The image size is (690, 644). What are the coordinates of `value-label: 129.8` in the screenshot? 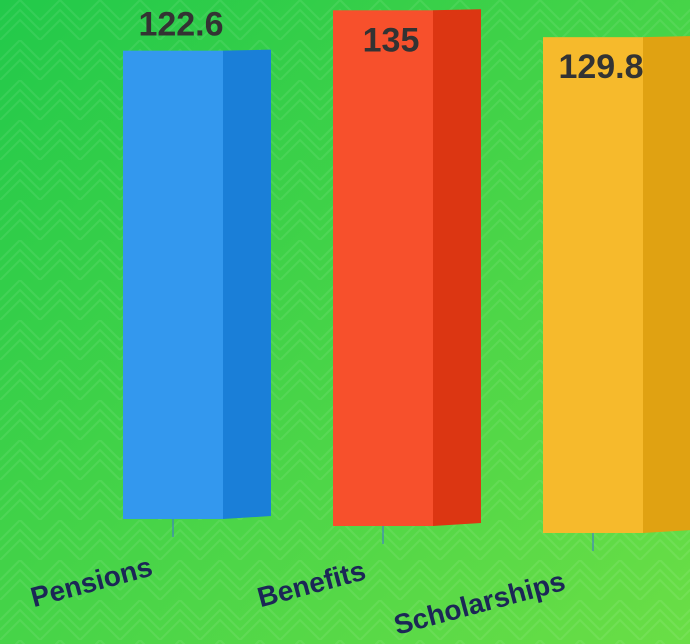 It's located at (600, 67).